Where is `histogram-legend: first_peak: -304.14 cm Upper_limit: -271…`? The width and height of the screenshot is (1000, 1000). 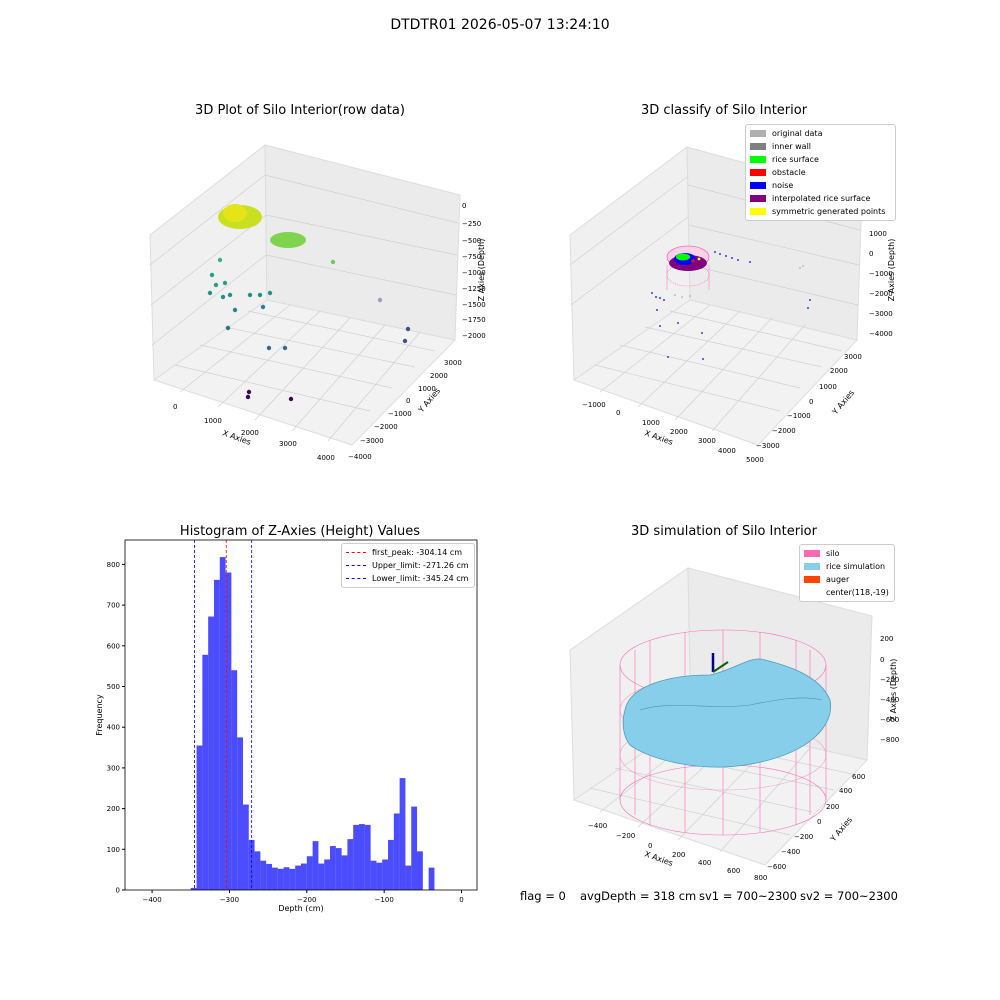
histogram-legend: first_peak: -304.14 cm Upper_limit: -271… is located at coordinates (408, 565).